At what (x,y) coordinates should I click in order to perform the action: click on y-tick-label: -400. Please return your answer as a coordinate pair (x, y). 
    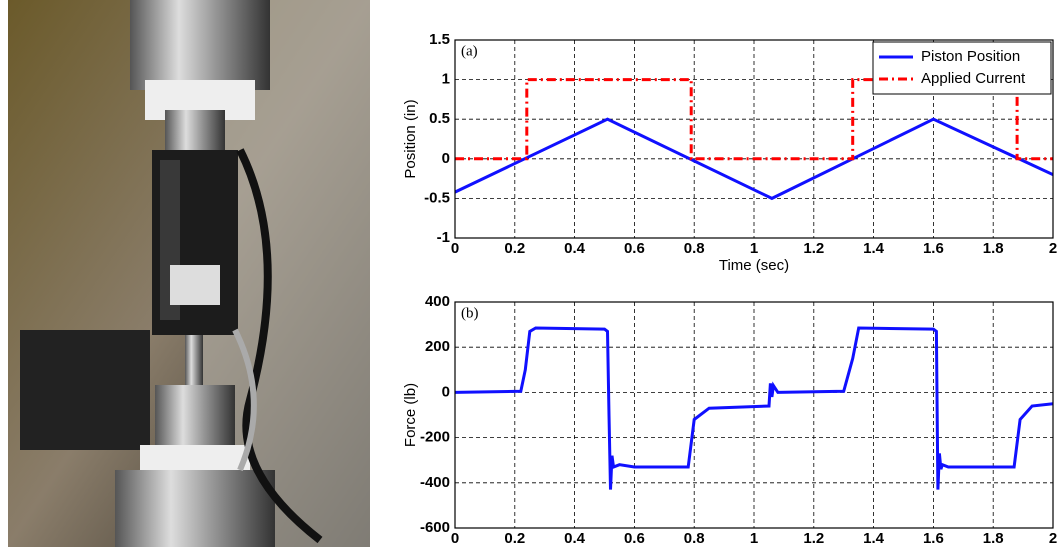
    Looking at the image, I should click on (435, 482).